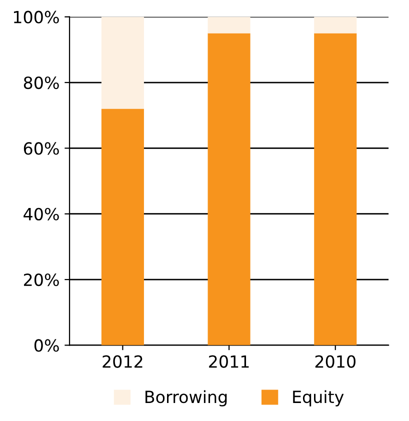  What do you see at coordinates (318, 398) in the screenshot?
I see `legend-label: Equity` at bounding box center [318, 398].